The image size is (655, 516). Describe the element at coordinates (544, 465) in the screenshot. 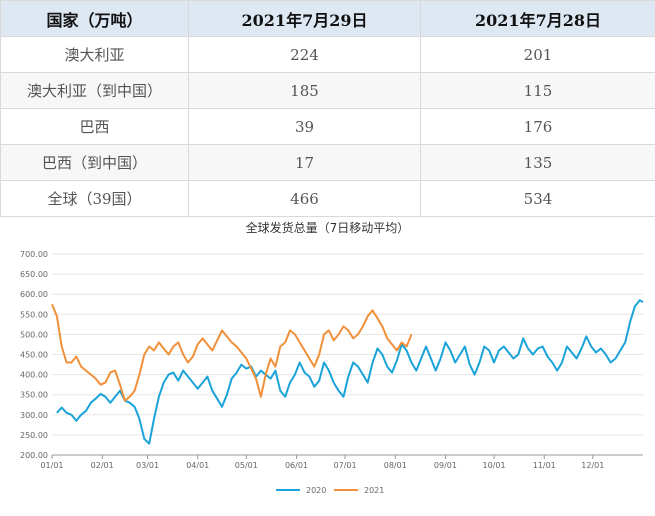

I see `x-tick-label: 11/01` at that location.